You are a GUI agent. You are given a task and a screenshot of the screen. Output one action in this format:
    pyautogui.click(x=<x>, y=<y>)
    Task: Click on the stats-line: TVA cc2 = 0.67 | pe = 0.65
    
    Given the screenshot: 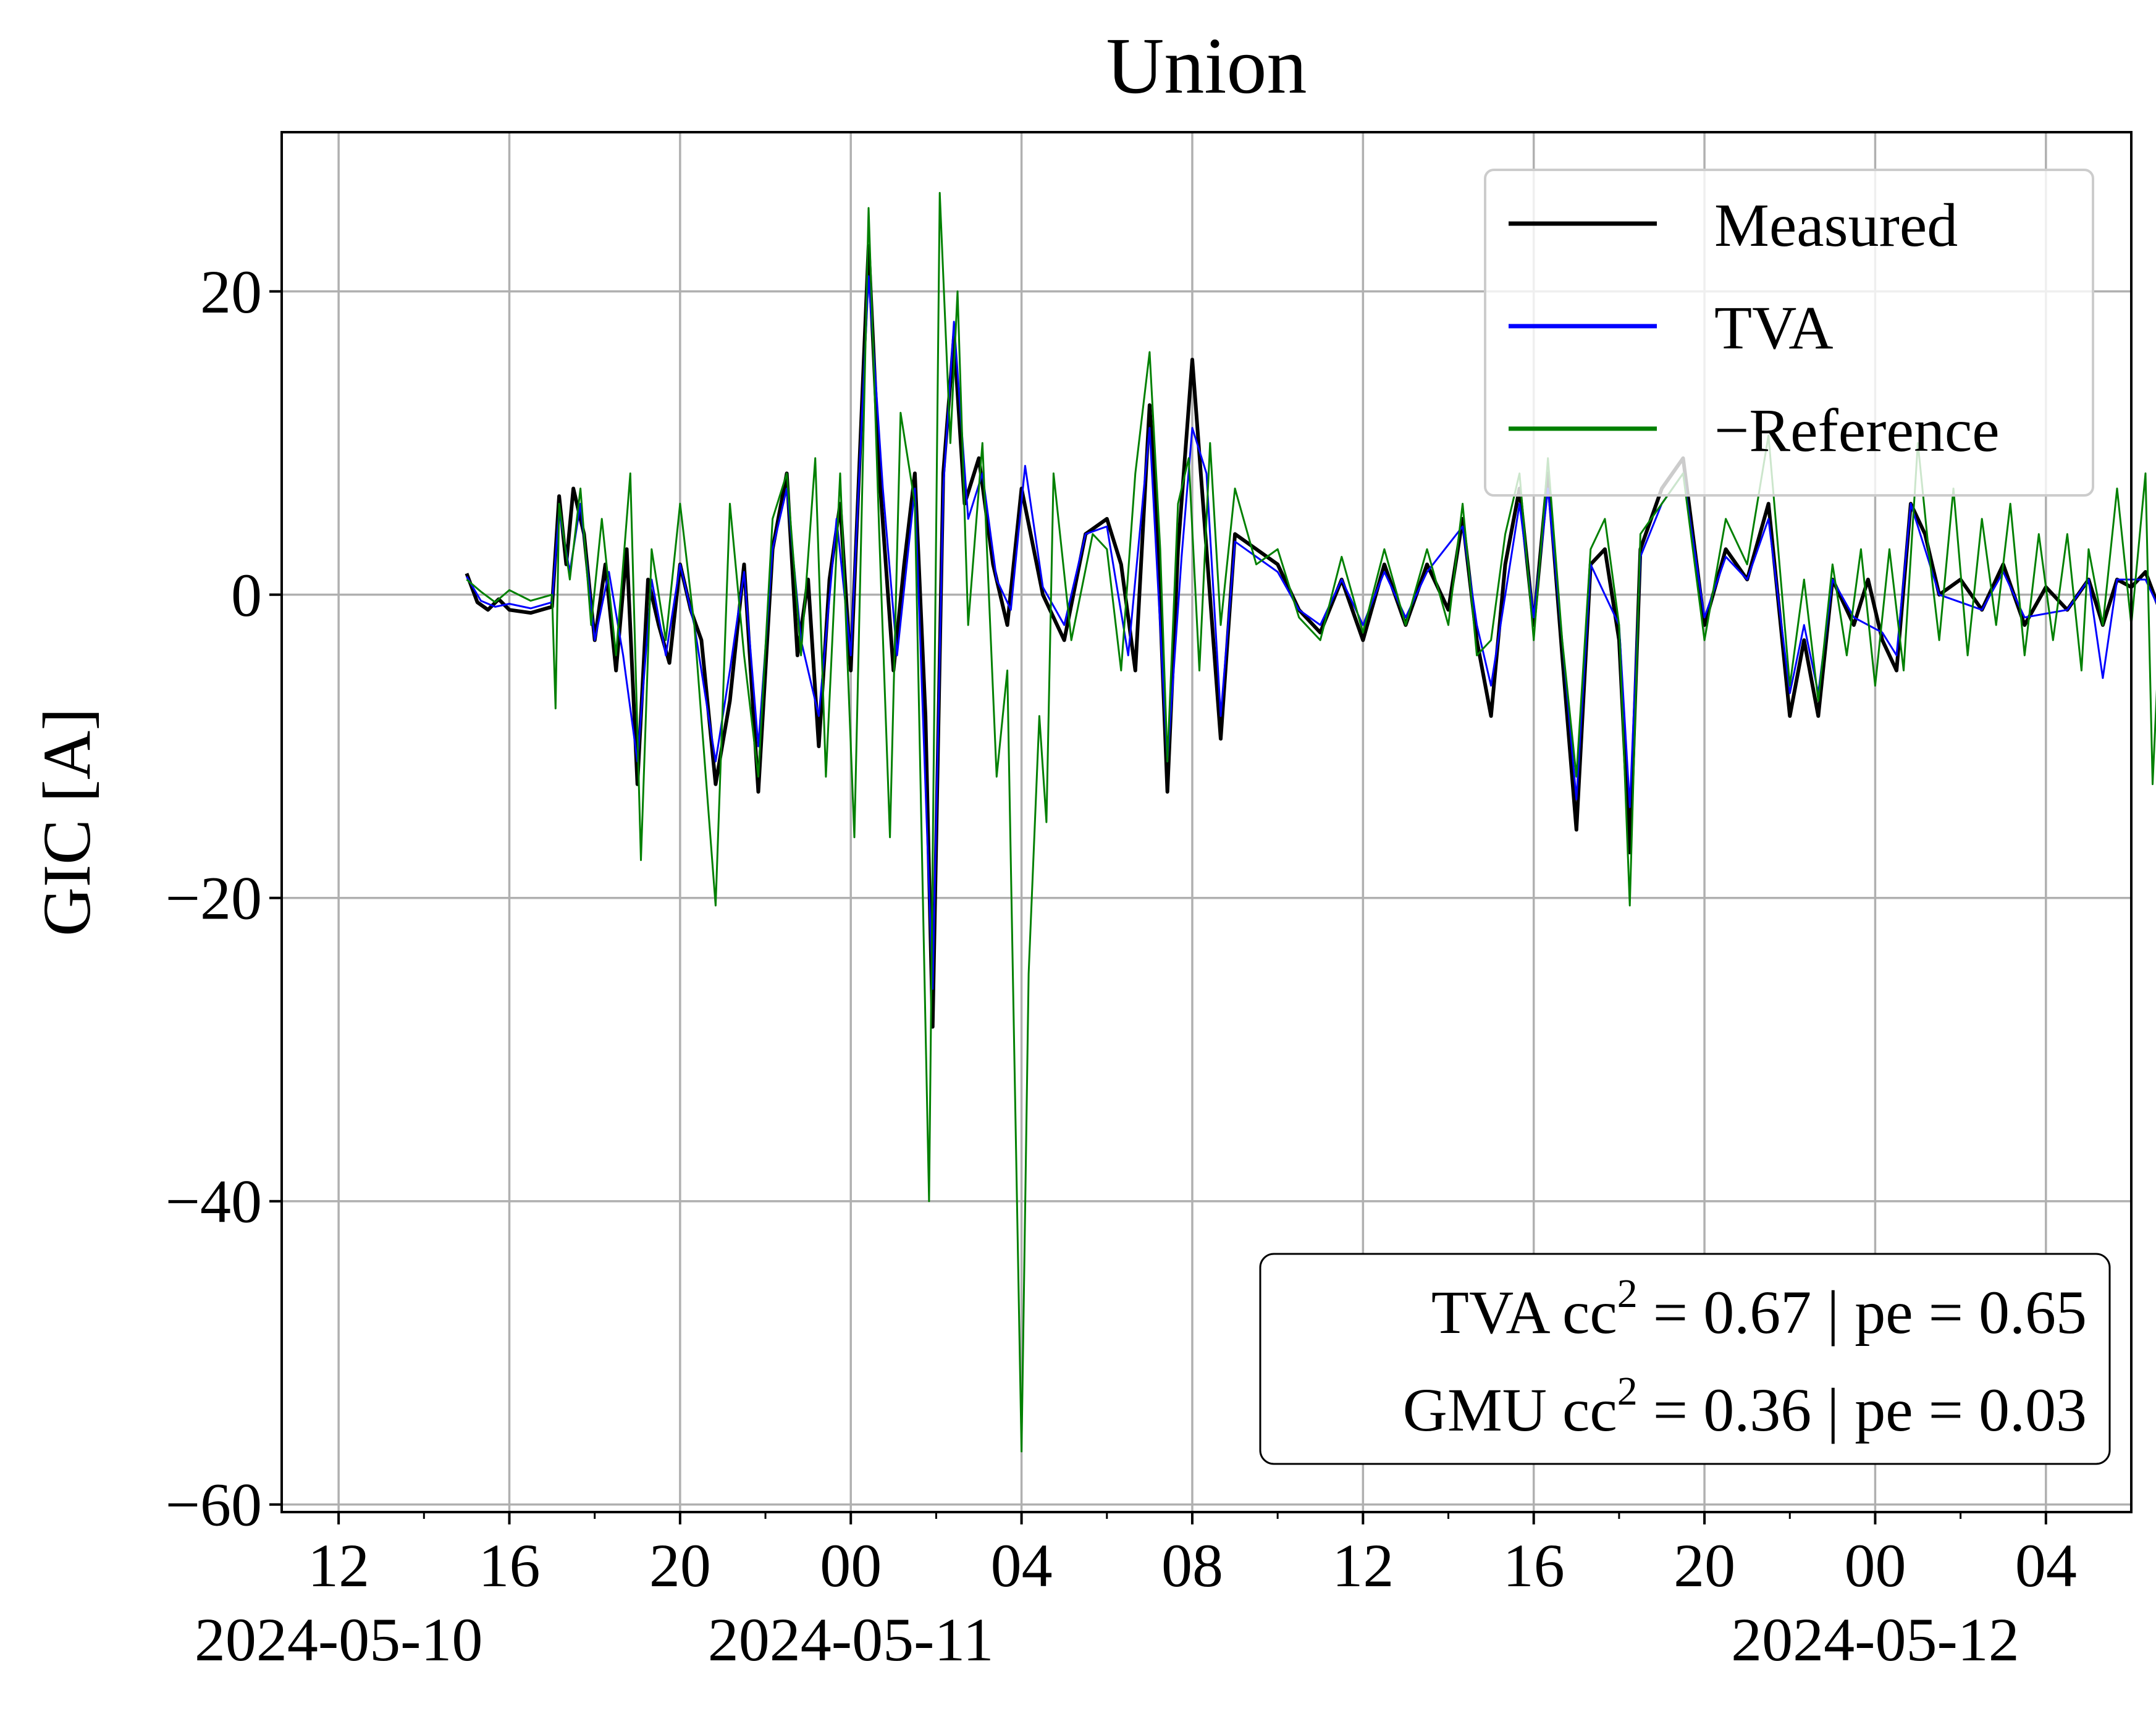 What is the action you would take?
    pyautogui.click(x=1759, y=1309)
    